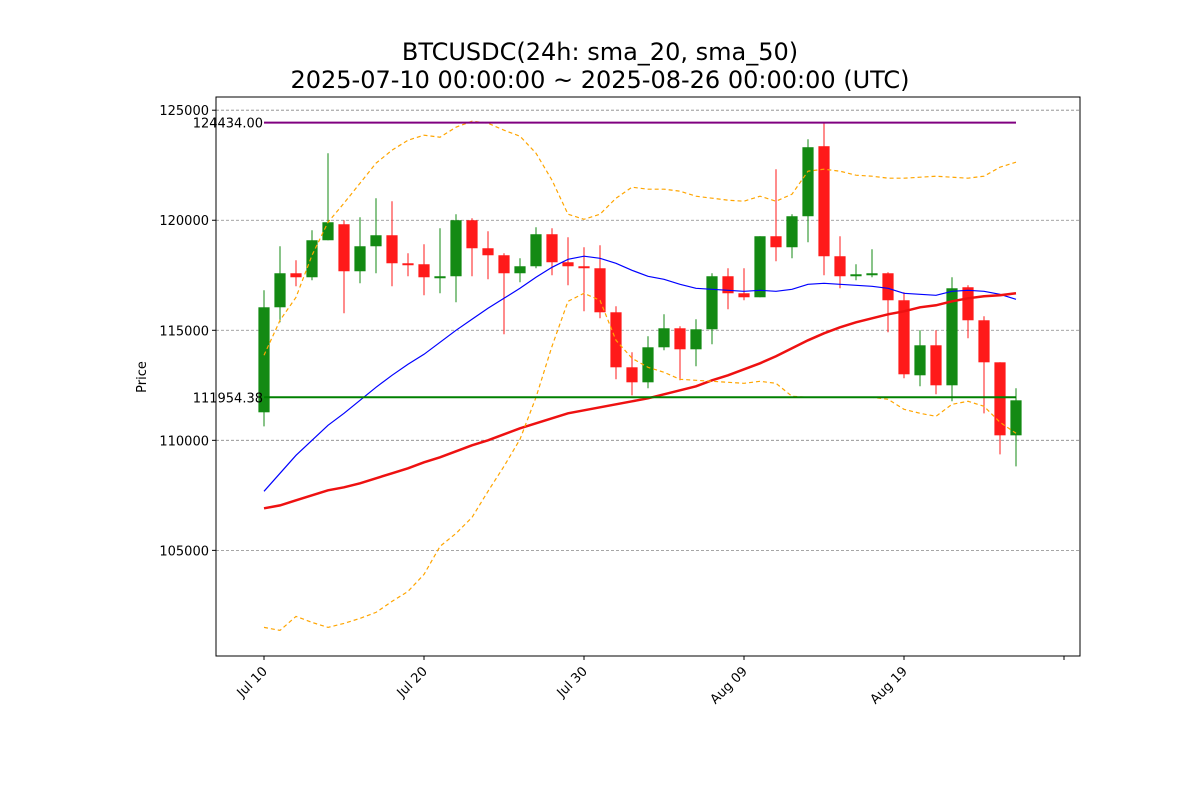 The width and height of the screenshot is (1200, 800). Describe the element at coordinates (184, 111) in the screenshot. I see `y-tick-label: 125000` at that location.